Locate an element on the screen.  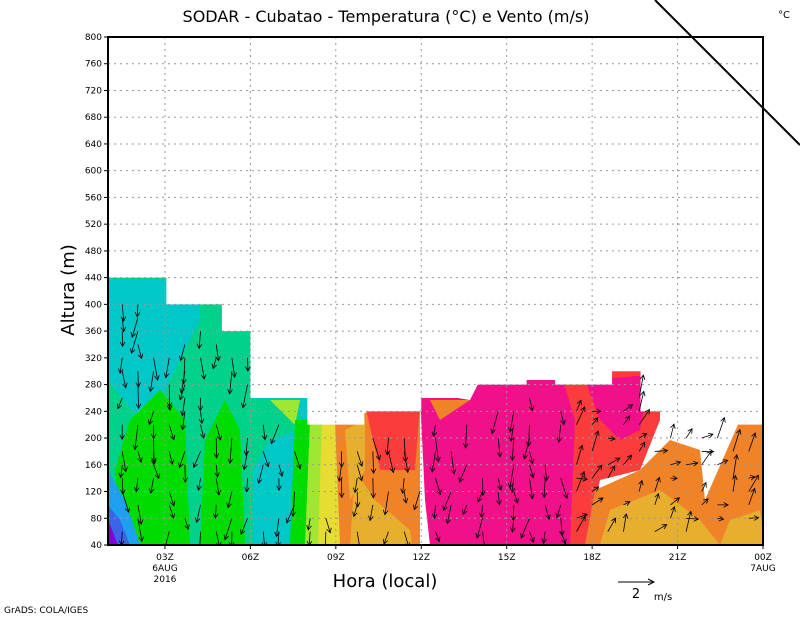
y-tick-label: 480 is located at coordinates (93, 252).